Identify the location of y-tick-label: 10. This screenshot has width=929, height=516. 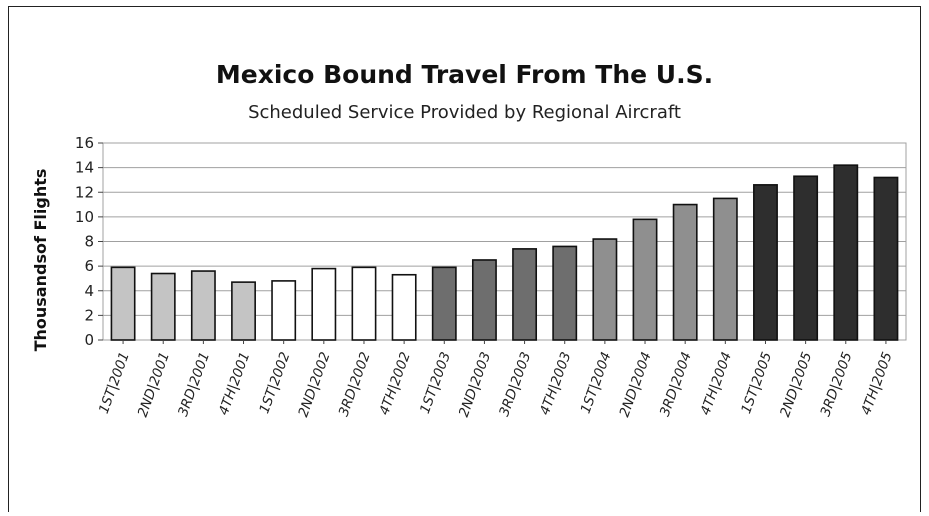
(84, 217).